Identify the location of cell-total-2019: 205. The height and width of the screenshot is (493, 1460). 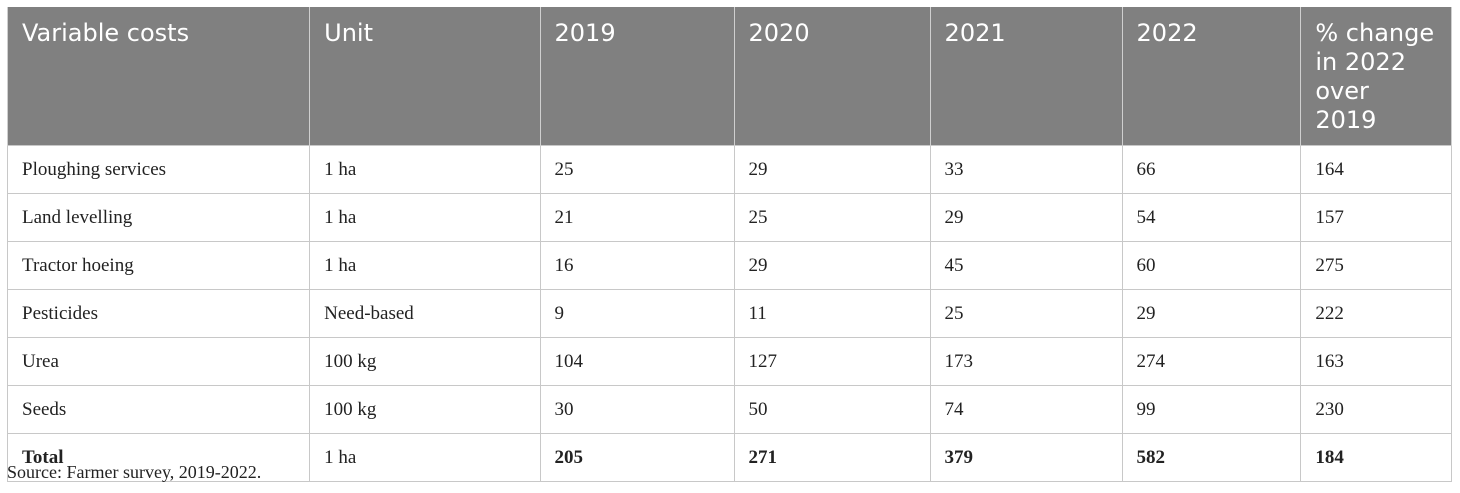
(637, 457).